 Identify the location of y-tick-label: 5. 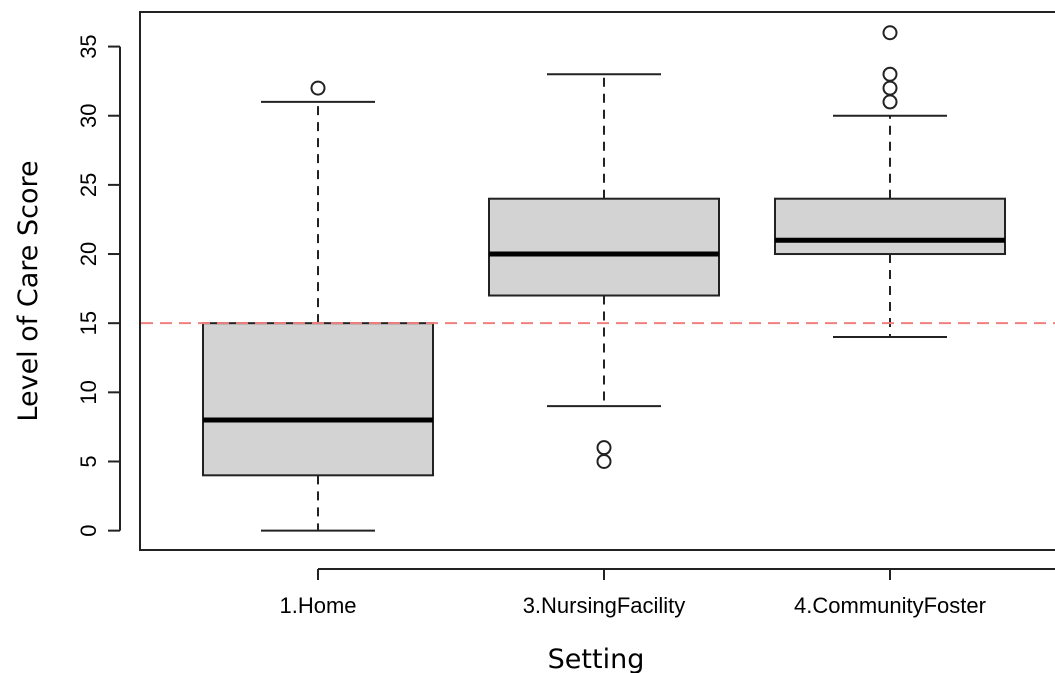
(88, 461).